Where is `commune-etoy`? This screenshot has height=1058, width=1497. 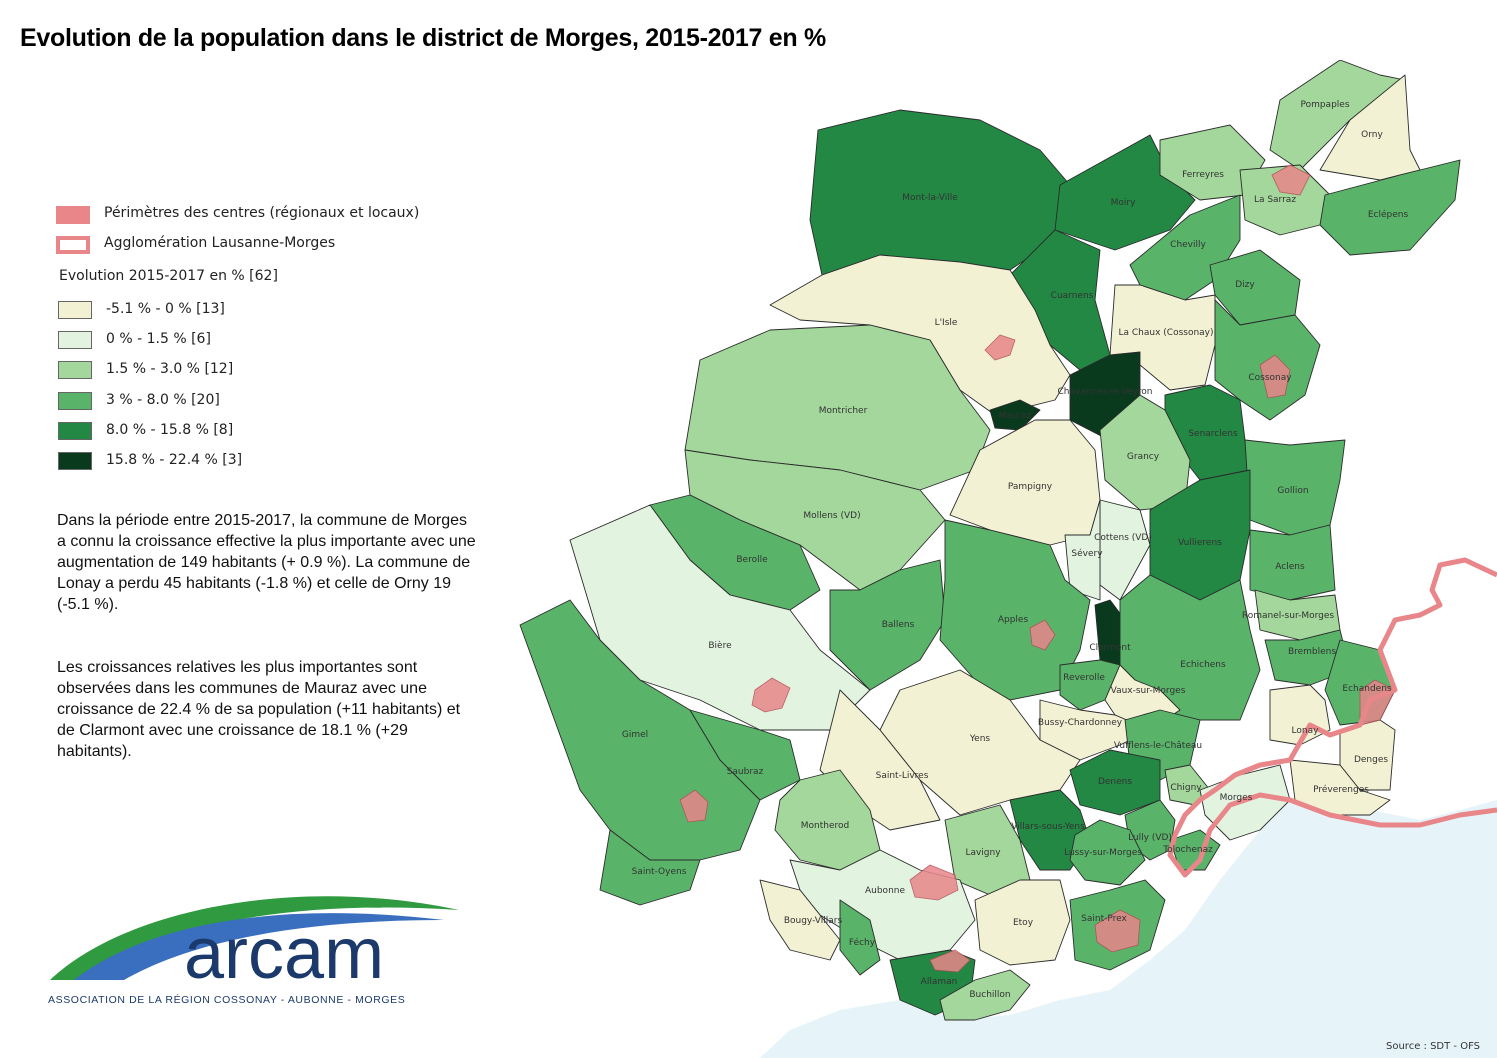 commune-etoy is located at coordinates (1022, 922).